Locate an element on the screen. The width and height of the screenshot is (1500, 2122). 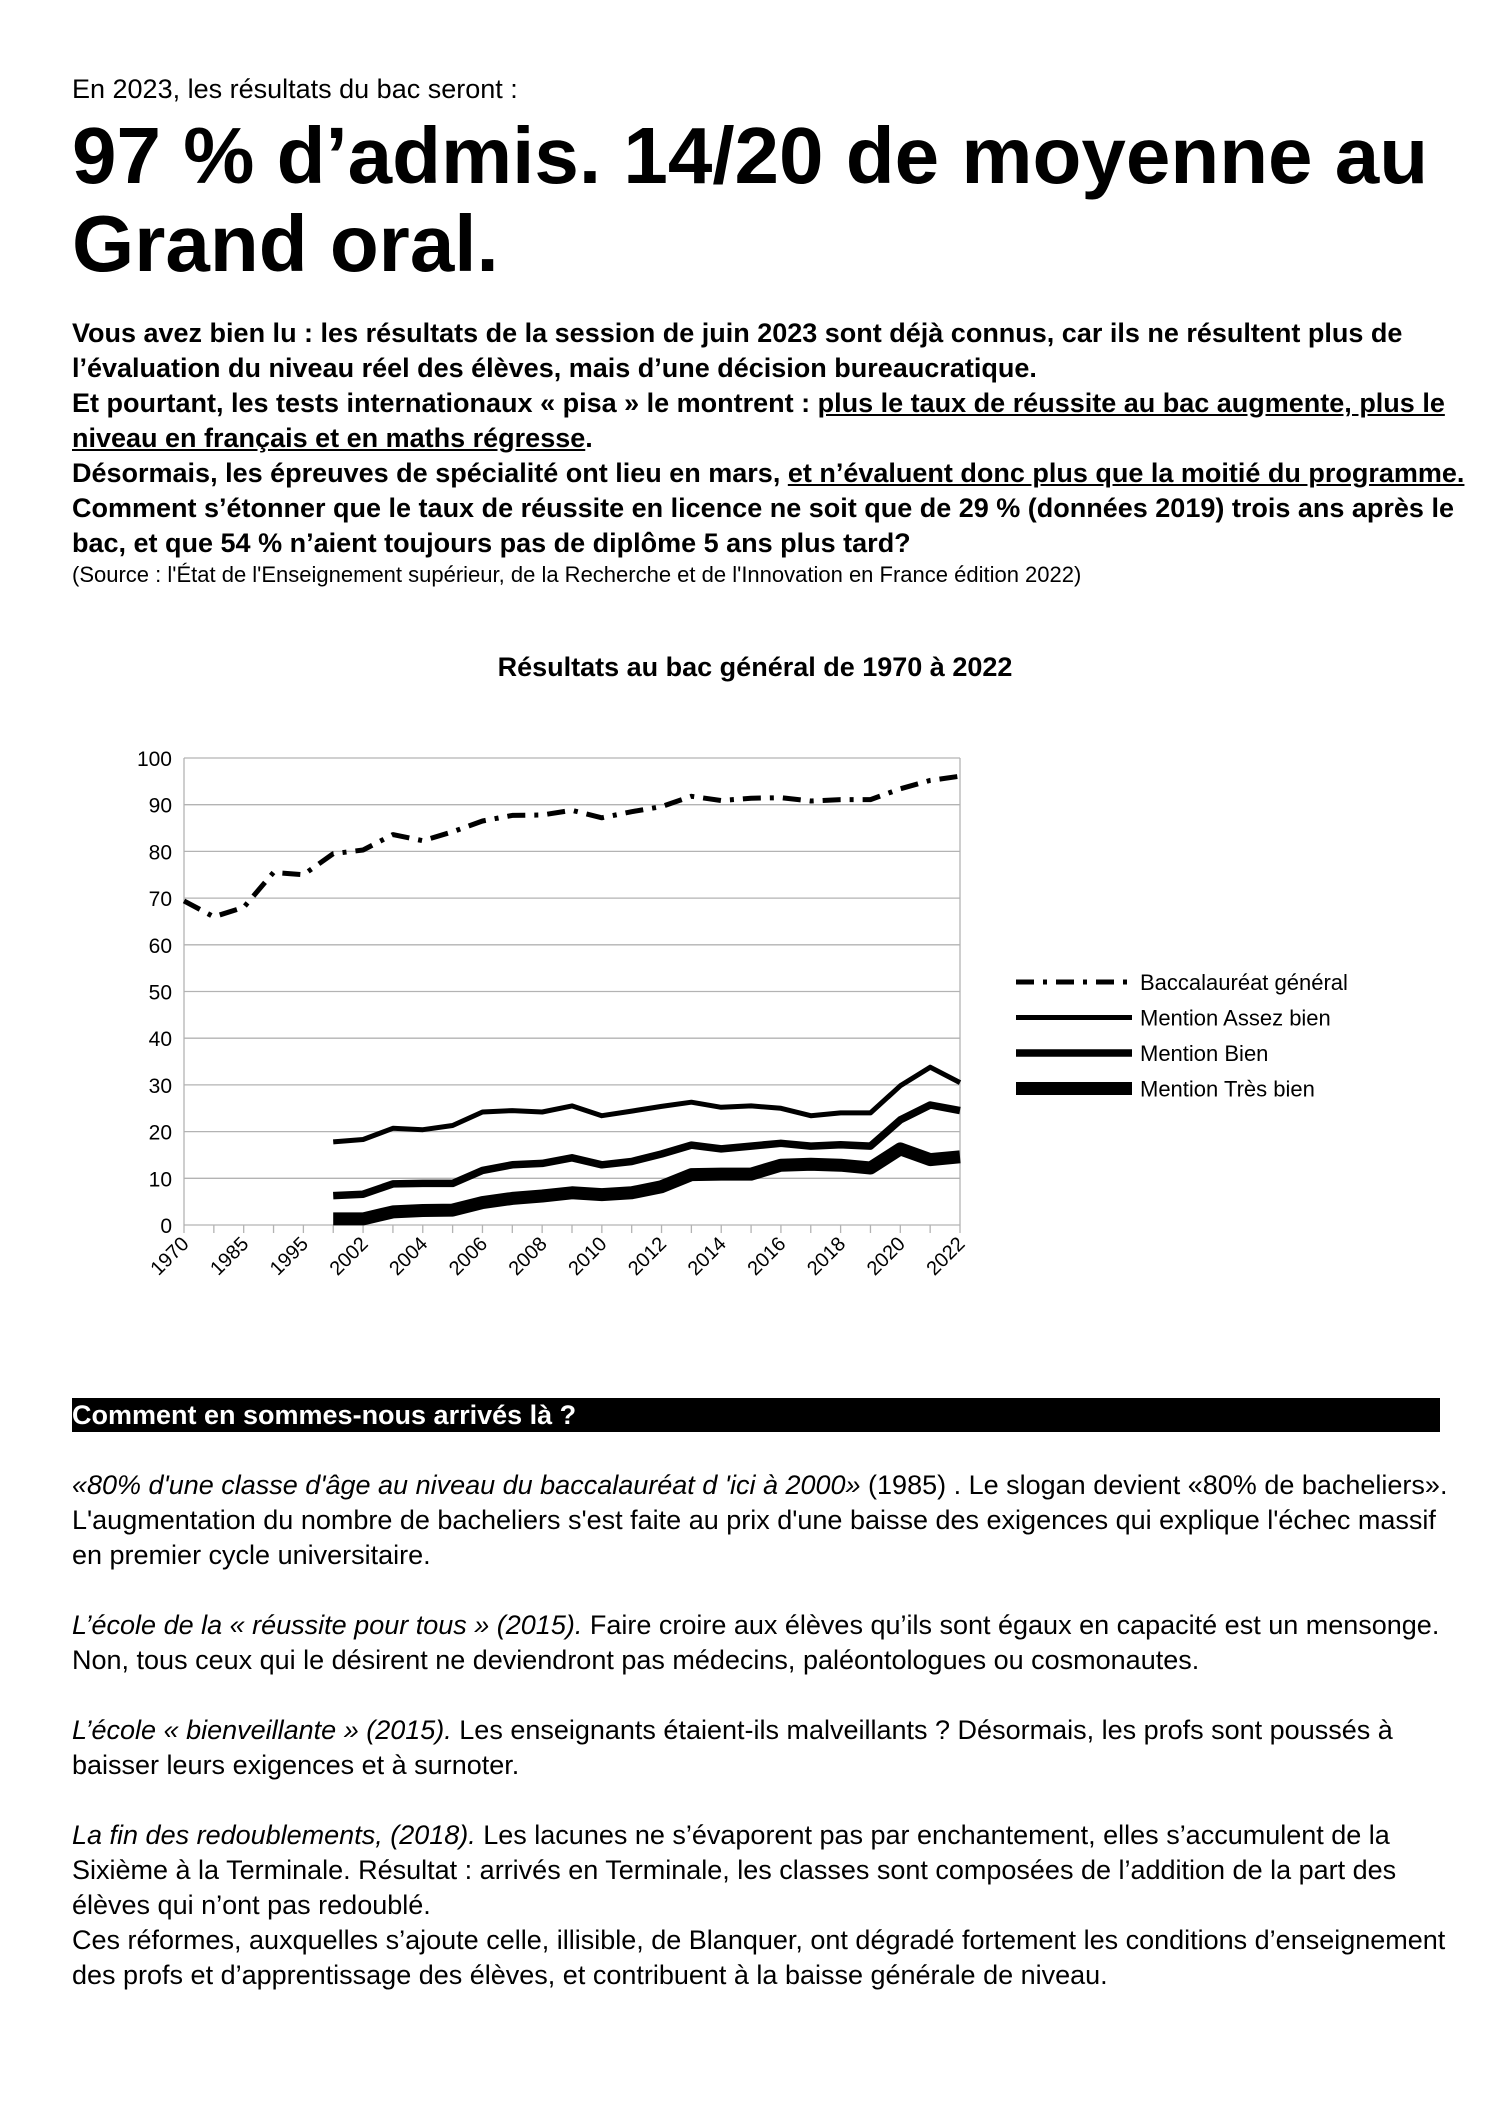
lead-text-2-end: . is located at coordinates (589, 438).